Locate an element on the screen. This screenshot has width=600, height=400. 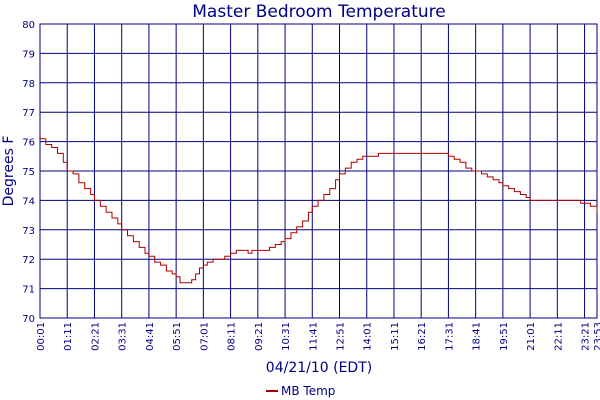
y-tick-label: 74 is located at coordinates (28, 201).